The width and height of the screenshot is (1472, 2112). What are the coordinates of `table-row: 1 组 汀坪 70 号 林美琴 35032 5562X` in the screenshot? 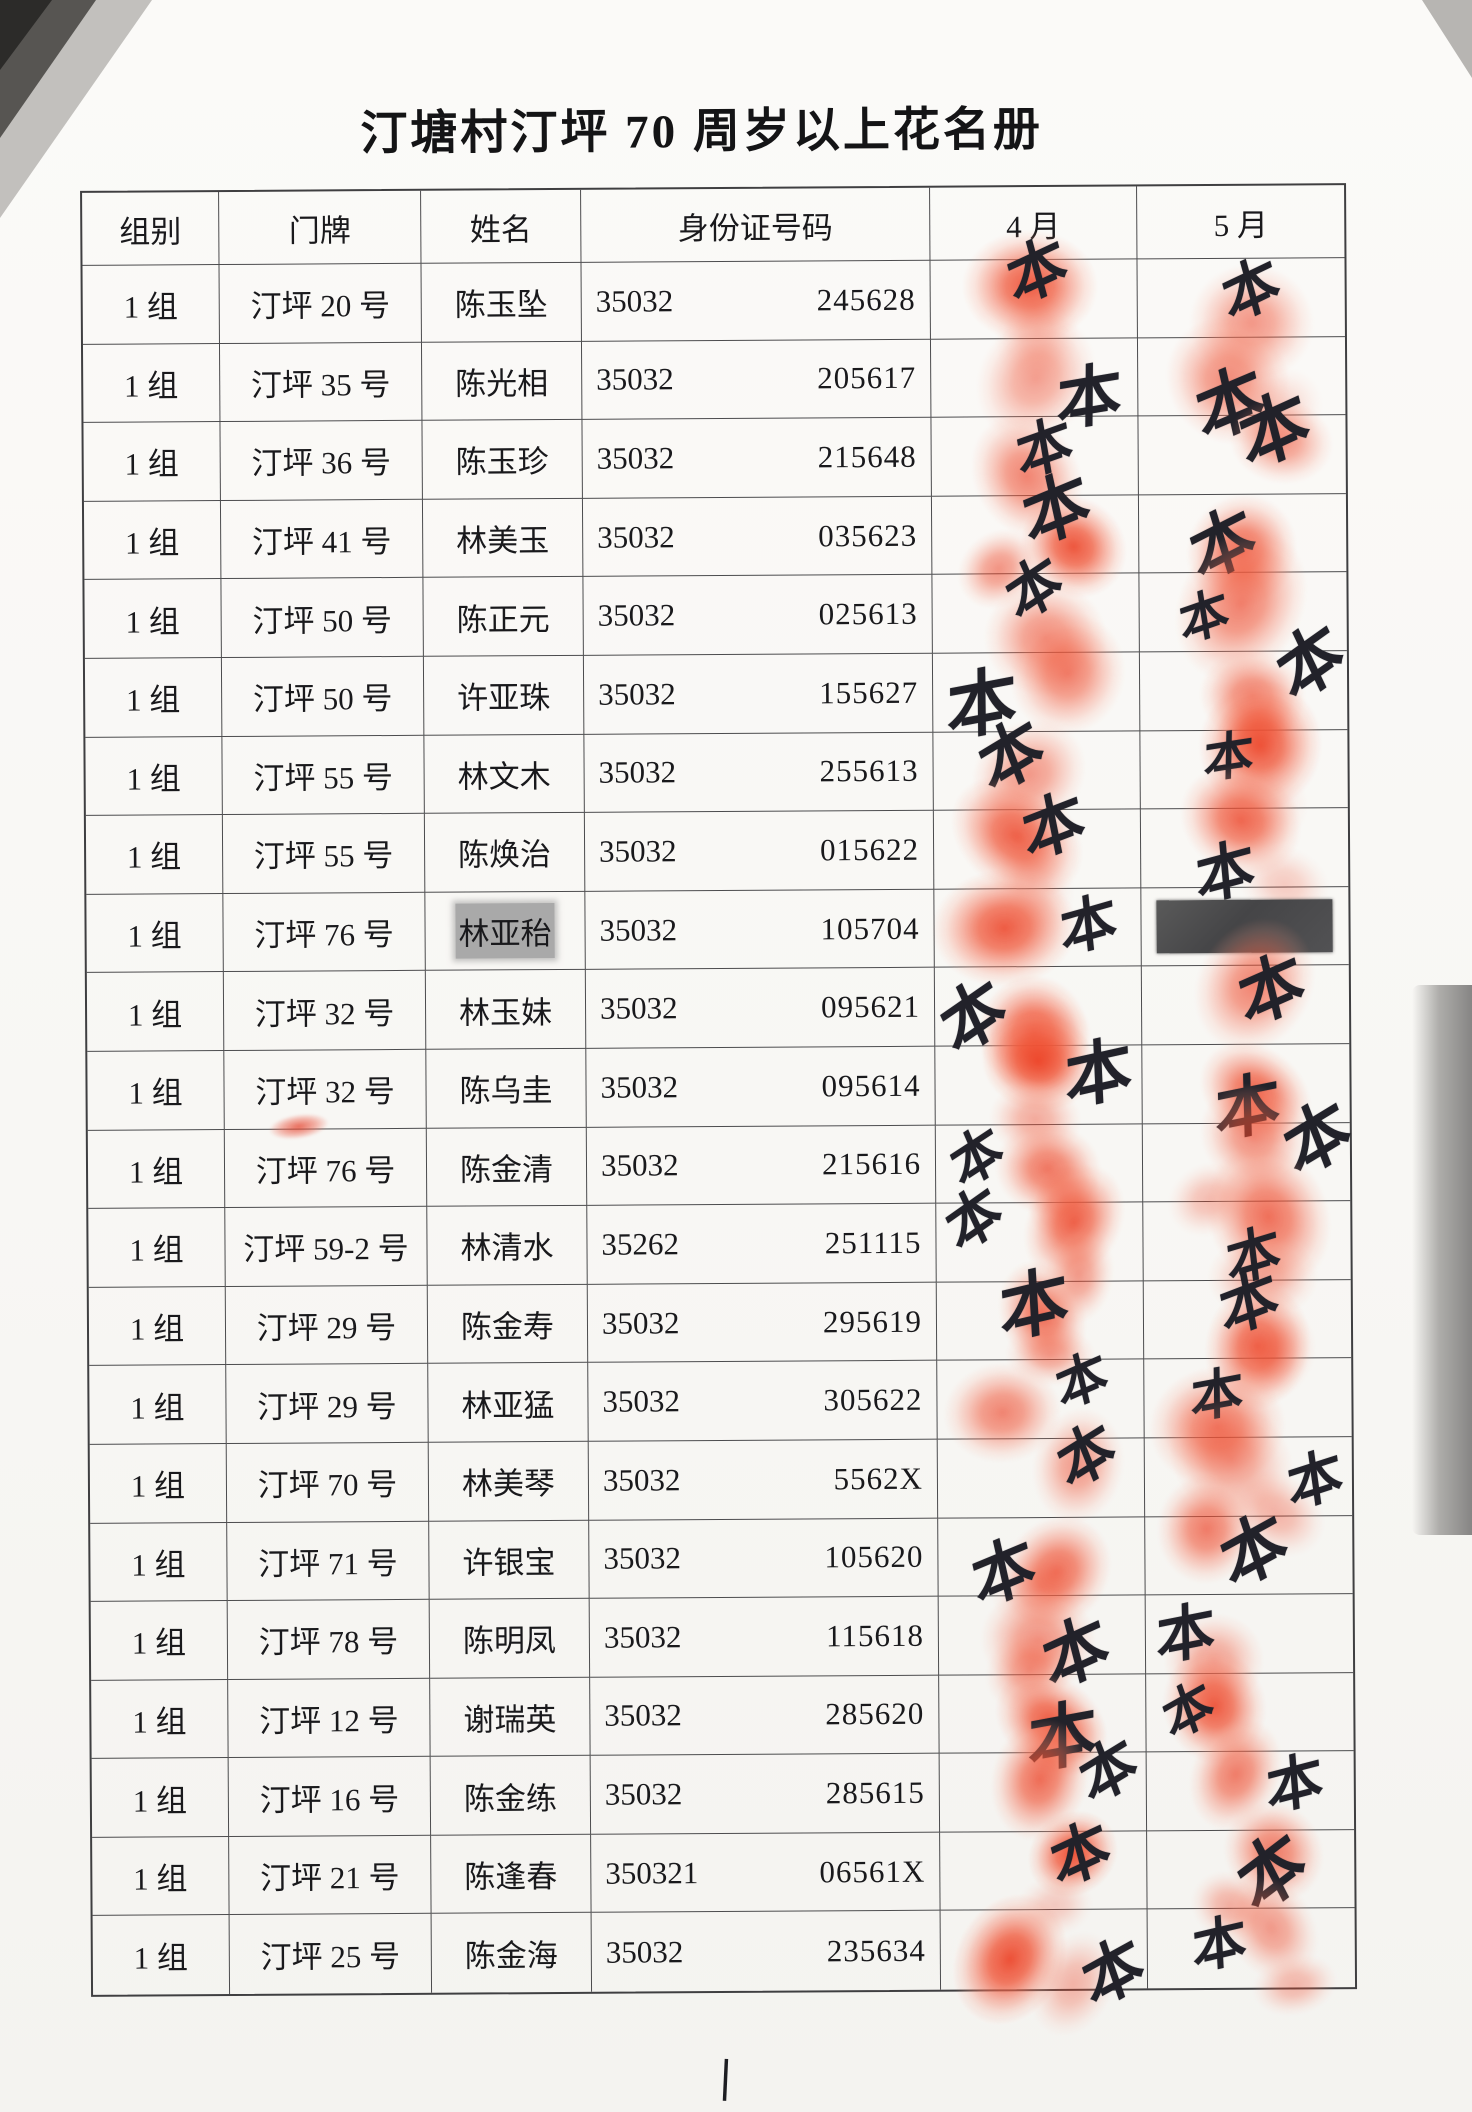 It's located at (721, 1480).